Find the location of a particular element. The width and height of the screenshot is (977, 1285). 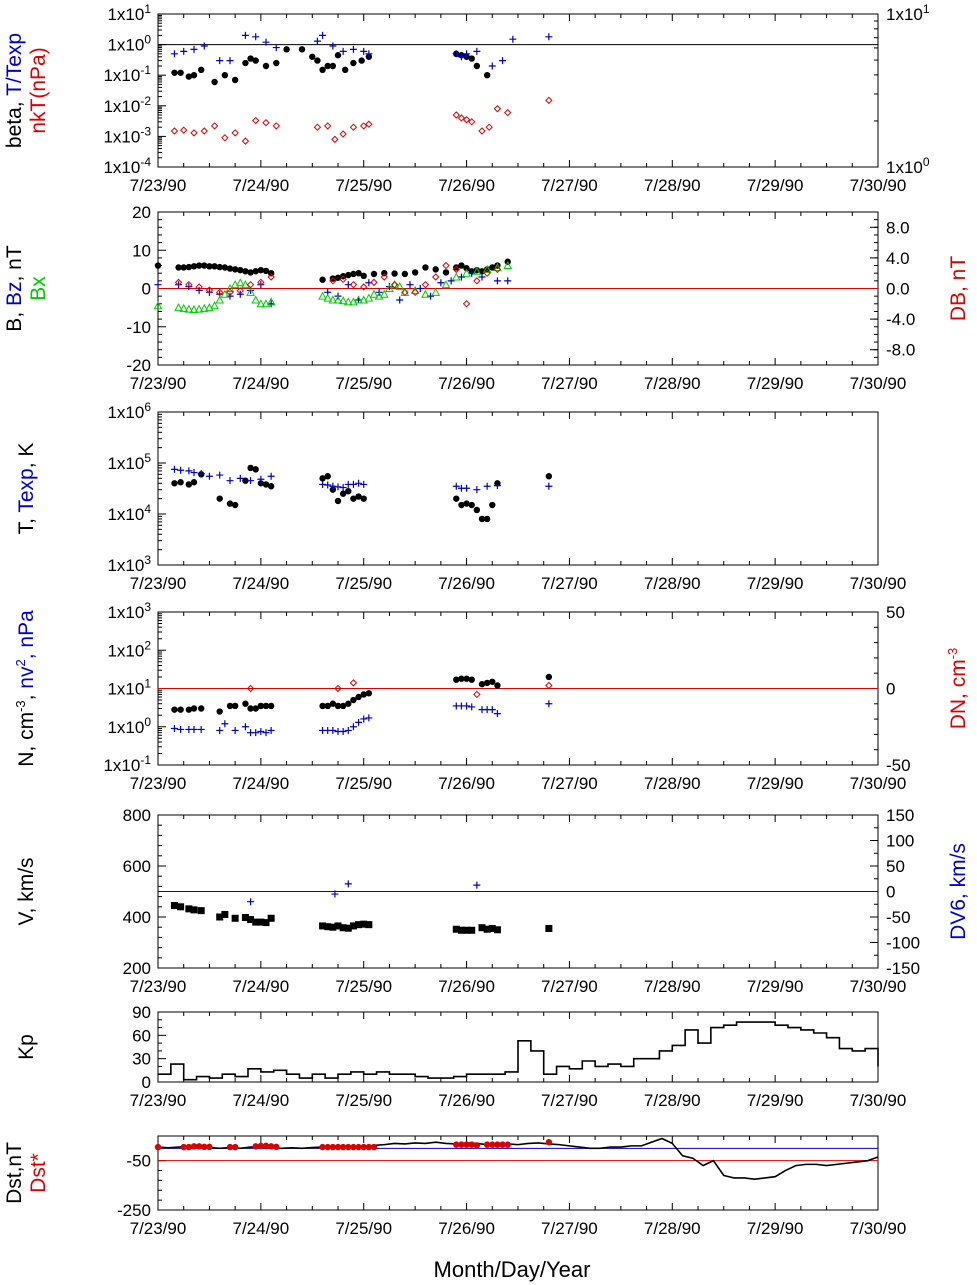

panel-beta-ylabel-seg-0-0: beta, is located at coordinates (14, 122).